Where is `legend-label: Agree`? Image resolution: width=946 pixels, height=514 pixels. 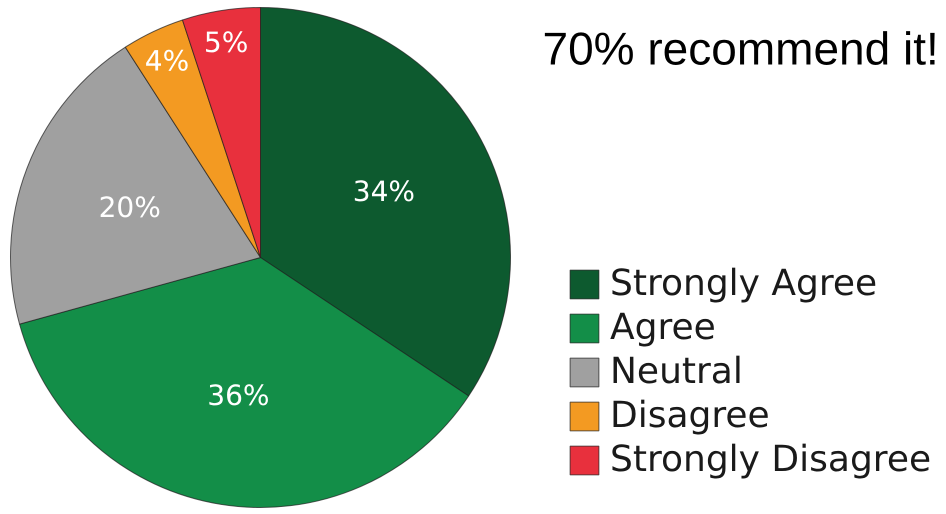
legend-label: Agree is located at coordinates (663, 327).